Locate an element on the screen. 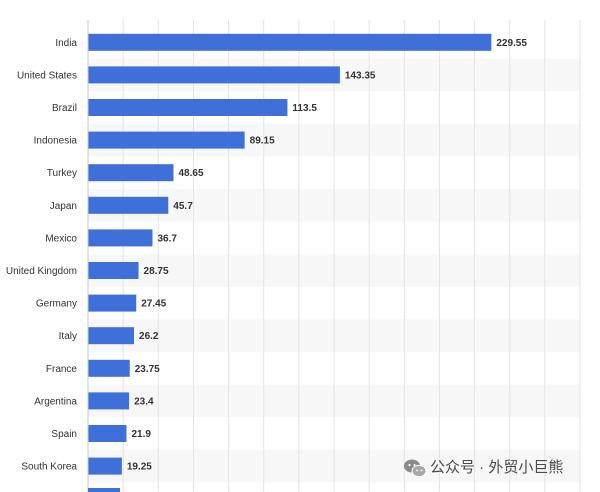 The height and width of the screenshot is (492, 600). watermark: 公众号 · 外贸小巨熊 is located at coordinates (483, 468).